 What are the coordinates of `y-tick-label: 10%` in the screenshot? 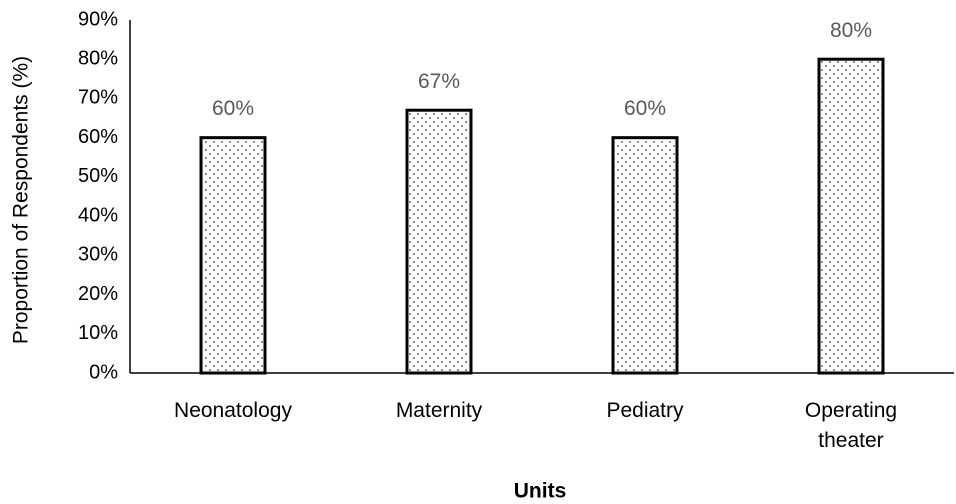 It's located at (98, 333).